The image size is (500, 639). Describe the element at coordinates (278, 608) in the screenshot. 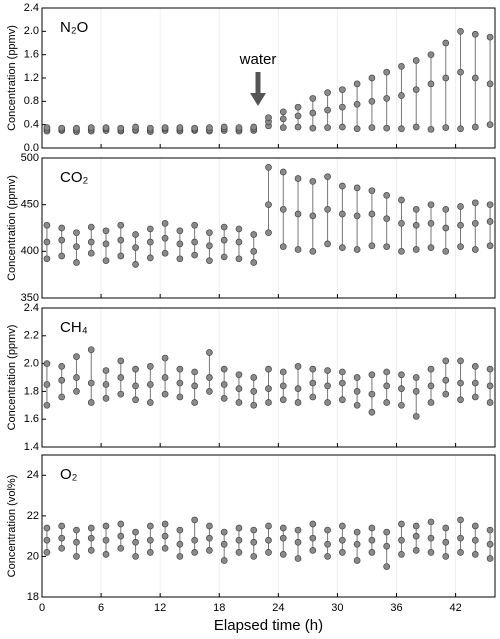

I see `x-tick-label: 24` at that location.